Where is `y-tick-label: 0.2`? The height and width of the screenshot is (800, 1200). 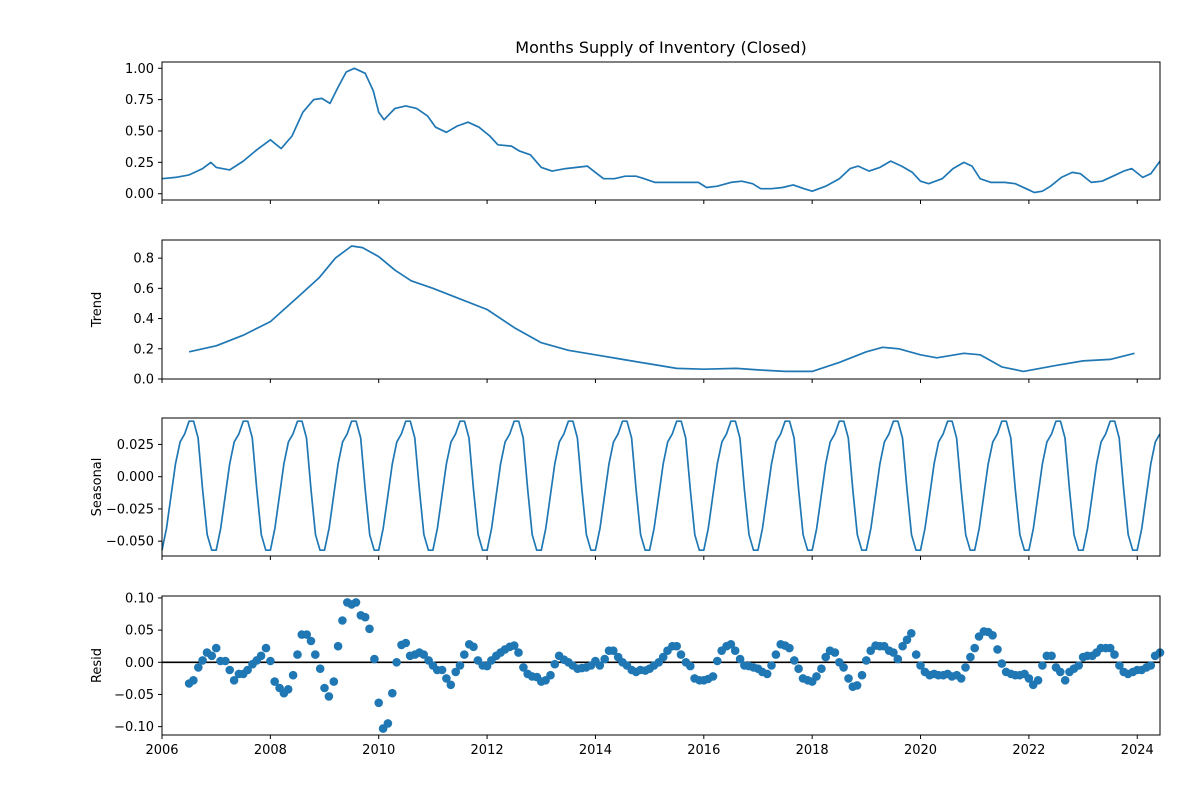 y-tick-label: 0.2 is located at coordinates (143, 349).